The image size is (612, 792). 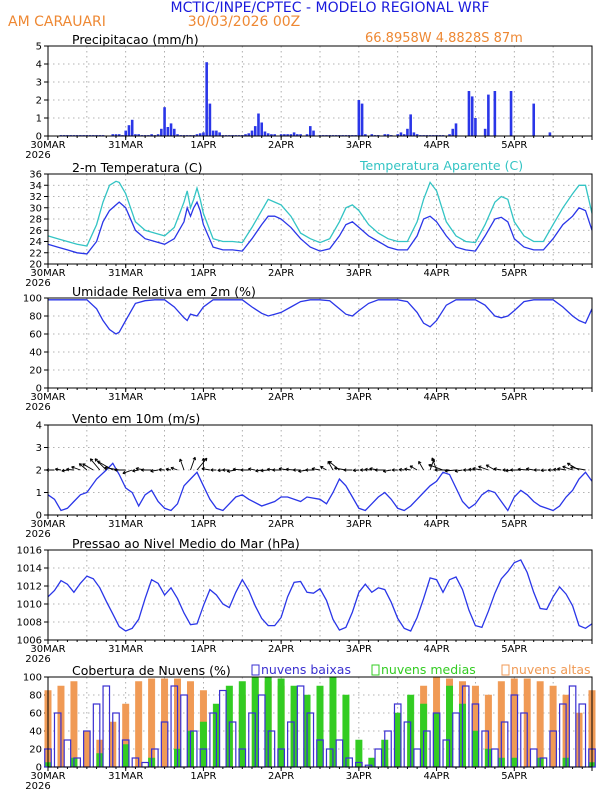 I want to click on y-tick-label: 36, so click(x=35, y=175).